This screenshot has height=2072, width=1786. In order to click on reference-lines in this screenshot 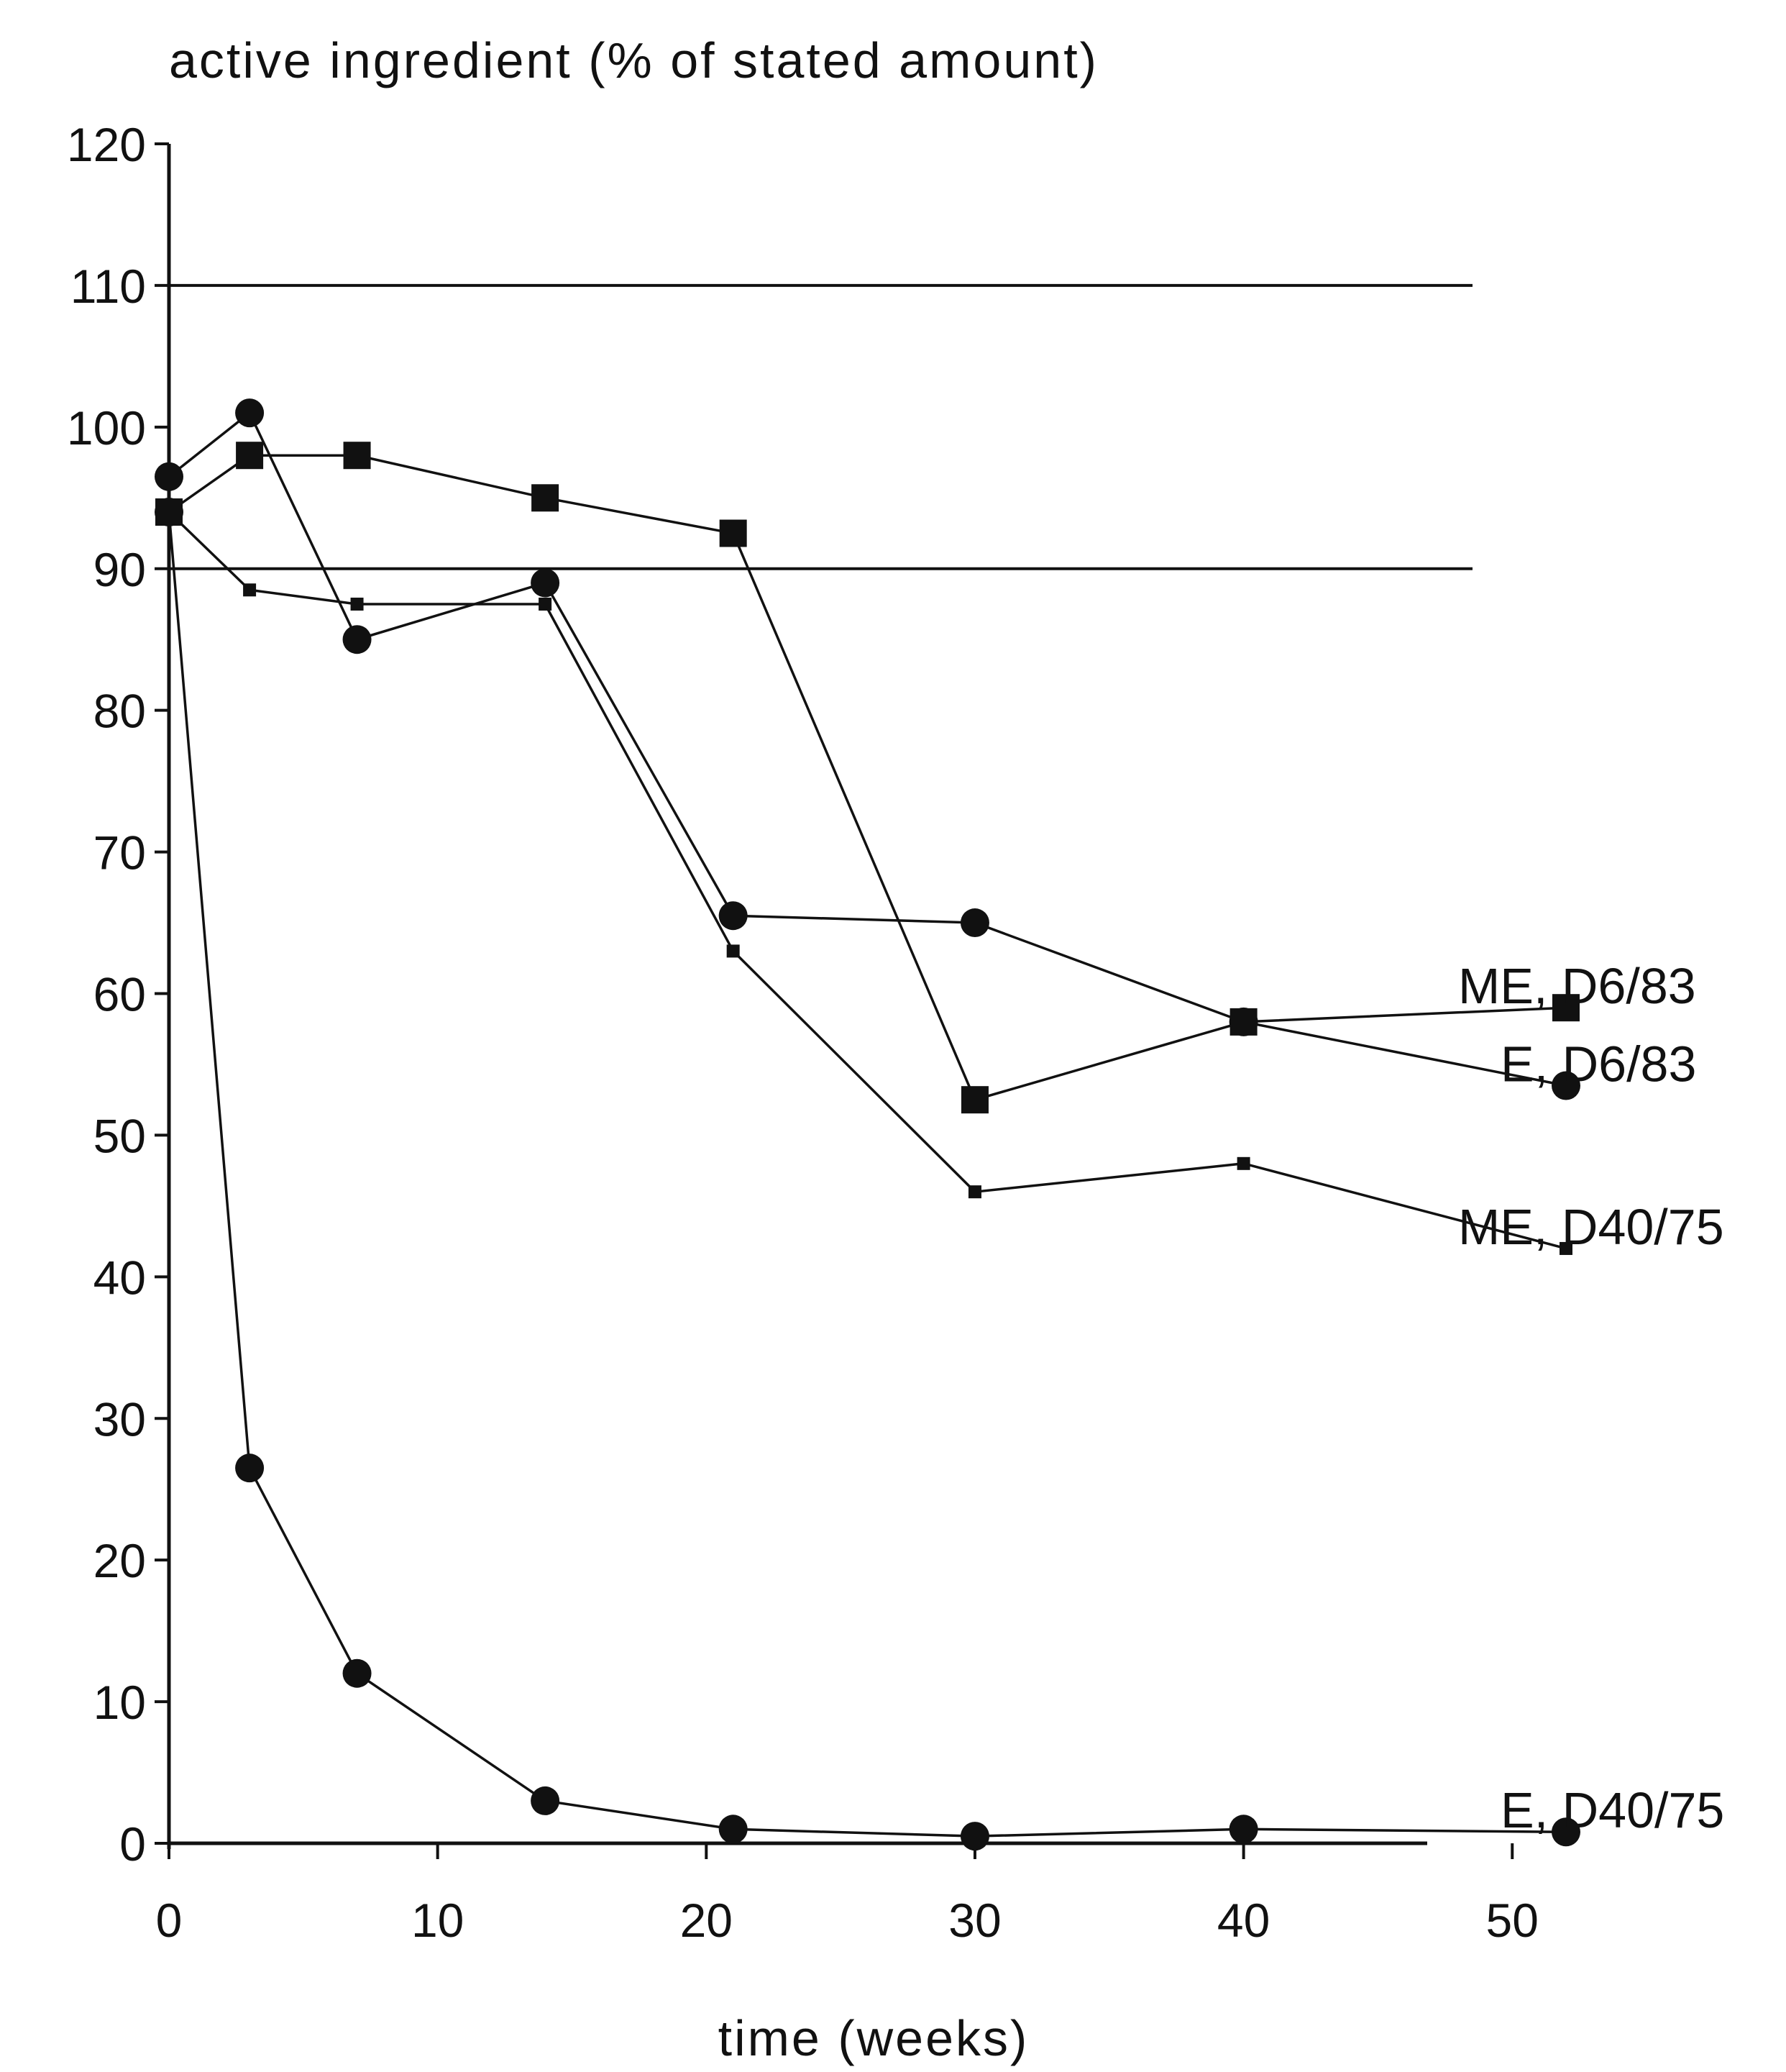, I will do `click(821, 426)`.